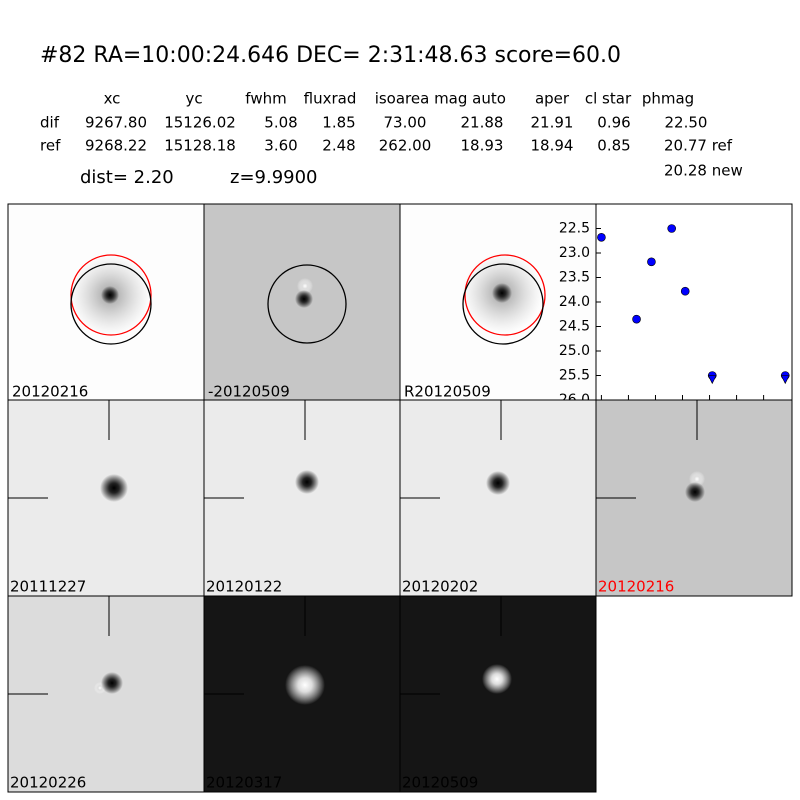 The width and height of the screenshot is (800, 800). I want to click on cell: 18.94, so click(552, 146).